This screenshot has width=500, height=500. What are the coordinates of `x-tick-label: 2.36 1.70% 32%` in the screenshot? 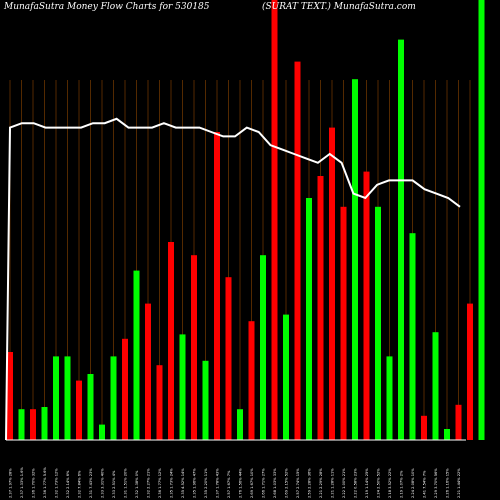 It's located at (34, 483).